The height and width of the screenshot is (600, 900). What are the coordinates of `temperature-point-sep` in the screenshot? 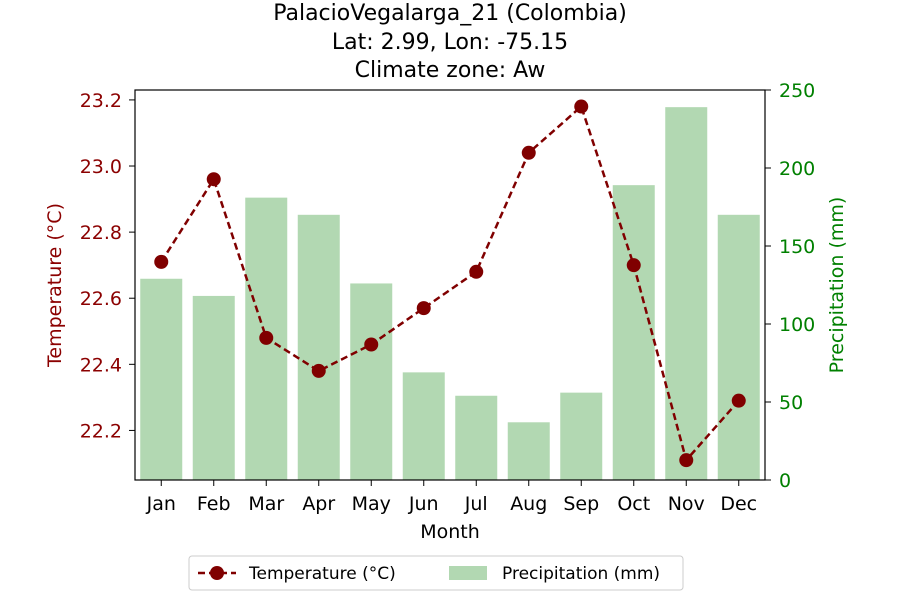 It's located at (581, 107).